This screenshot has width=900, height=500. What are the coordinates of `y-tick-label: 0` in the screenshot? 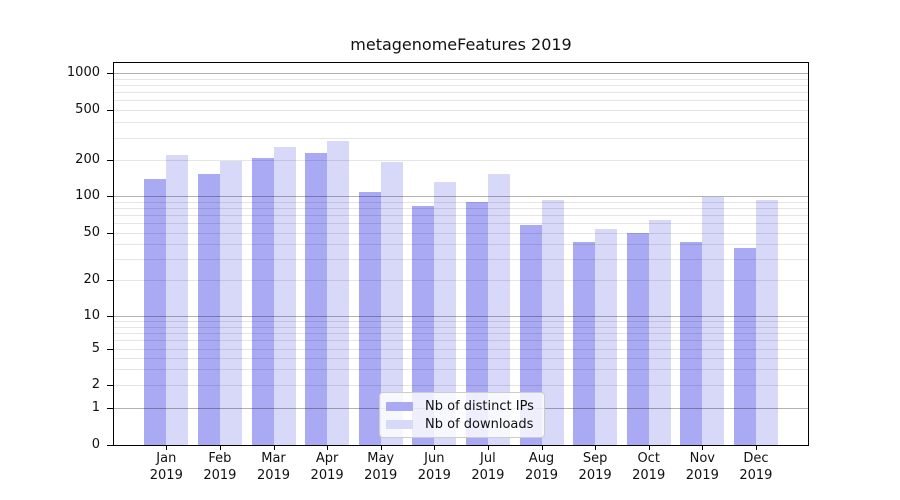 It's located at (95, 444).